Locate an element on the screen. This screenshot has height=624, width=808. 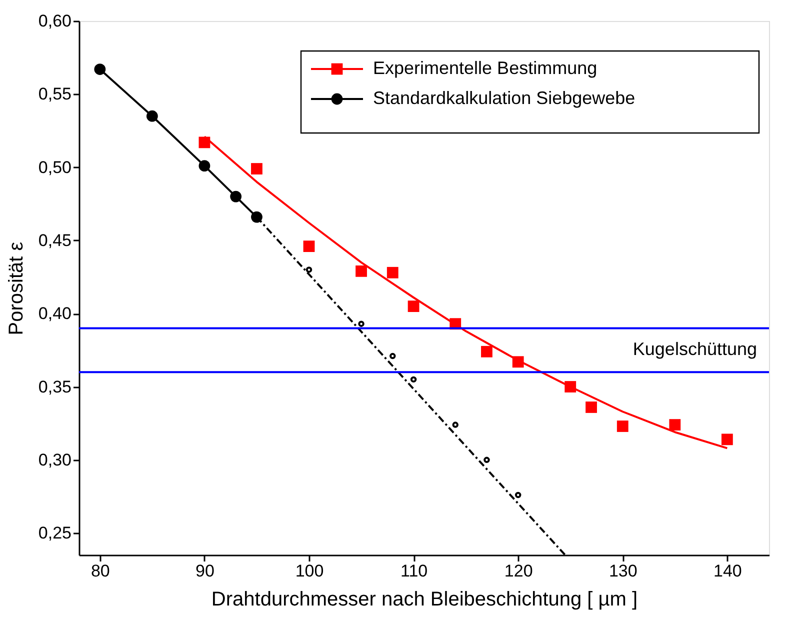
x-axis-title: Drahtdurchmesser nach Bleibeschichtung [ µm ] is located at coordinates (424, 599).